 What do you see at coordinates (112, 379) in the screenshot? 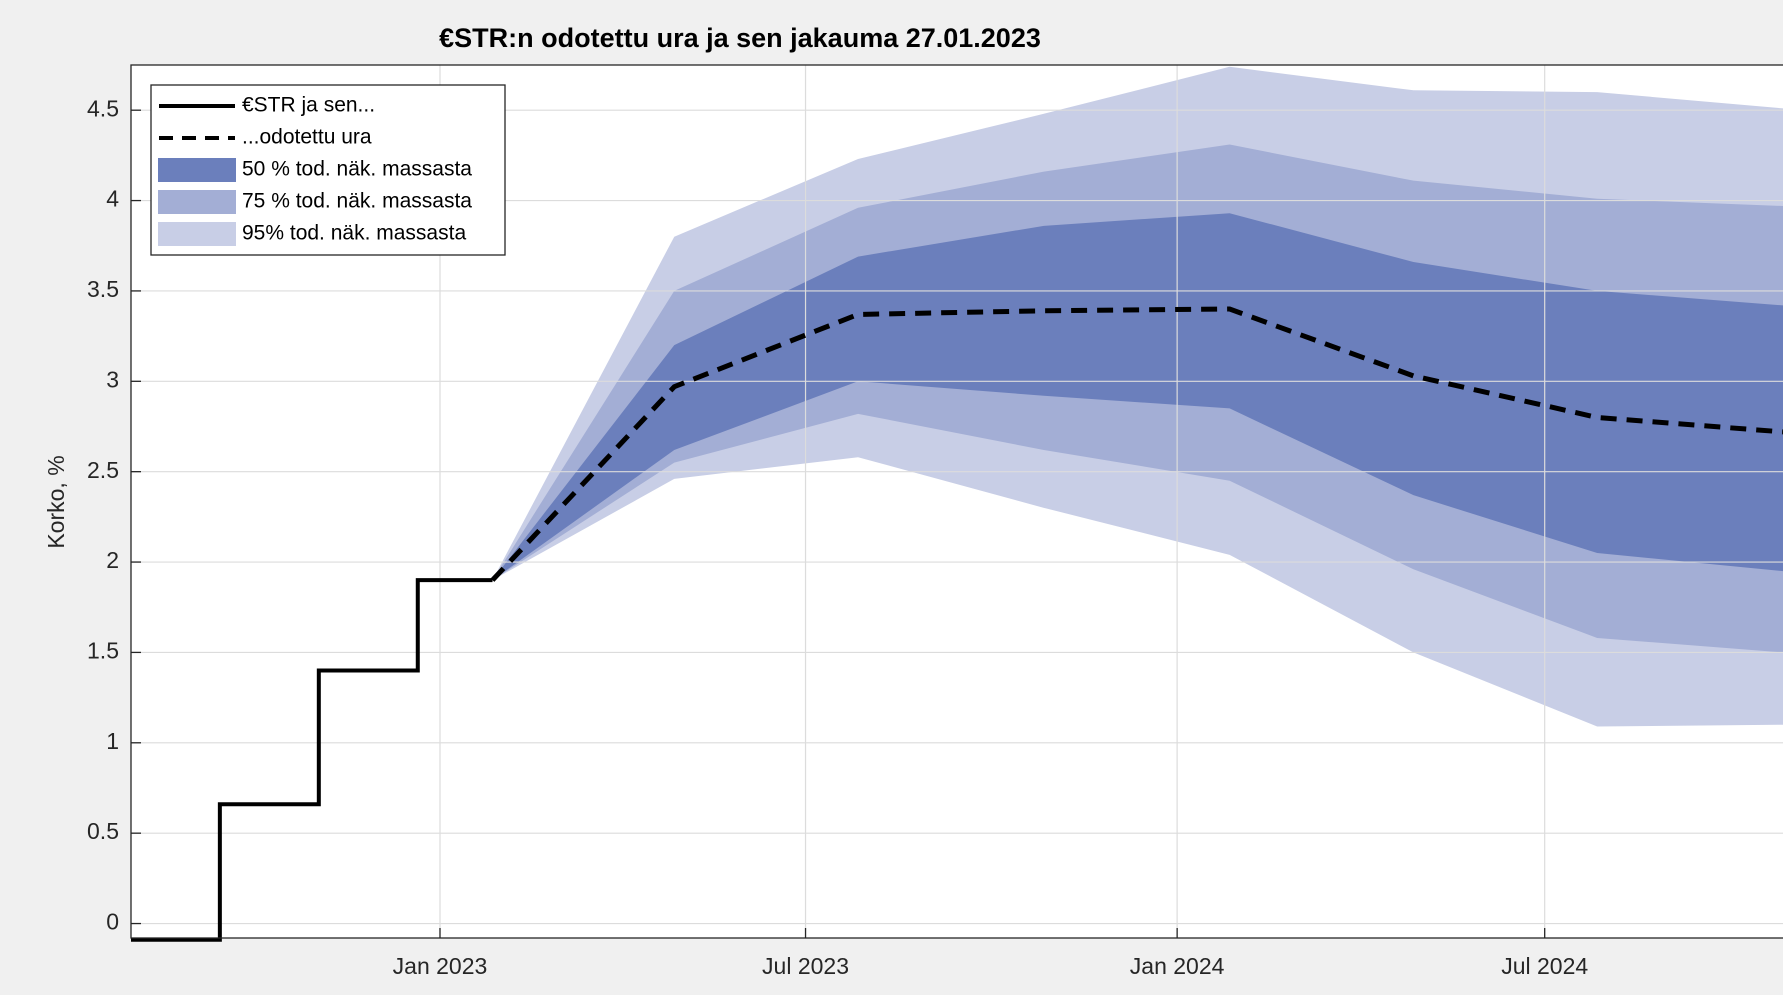
I see `y-tick-label: 3` at bounding box center [112, 379].